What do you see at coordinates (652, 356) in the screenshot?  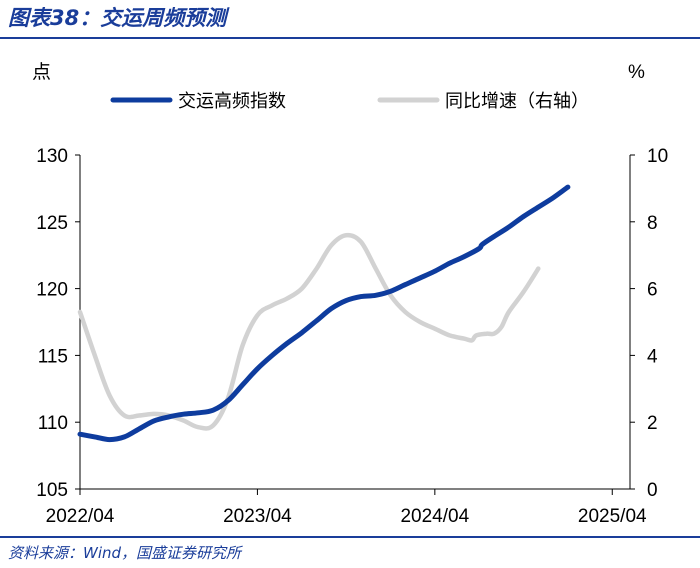 I see `right-y-tick-label: 4` at bounding box center [652, 356].